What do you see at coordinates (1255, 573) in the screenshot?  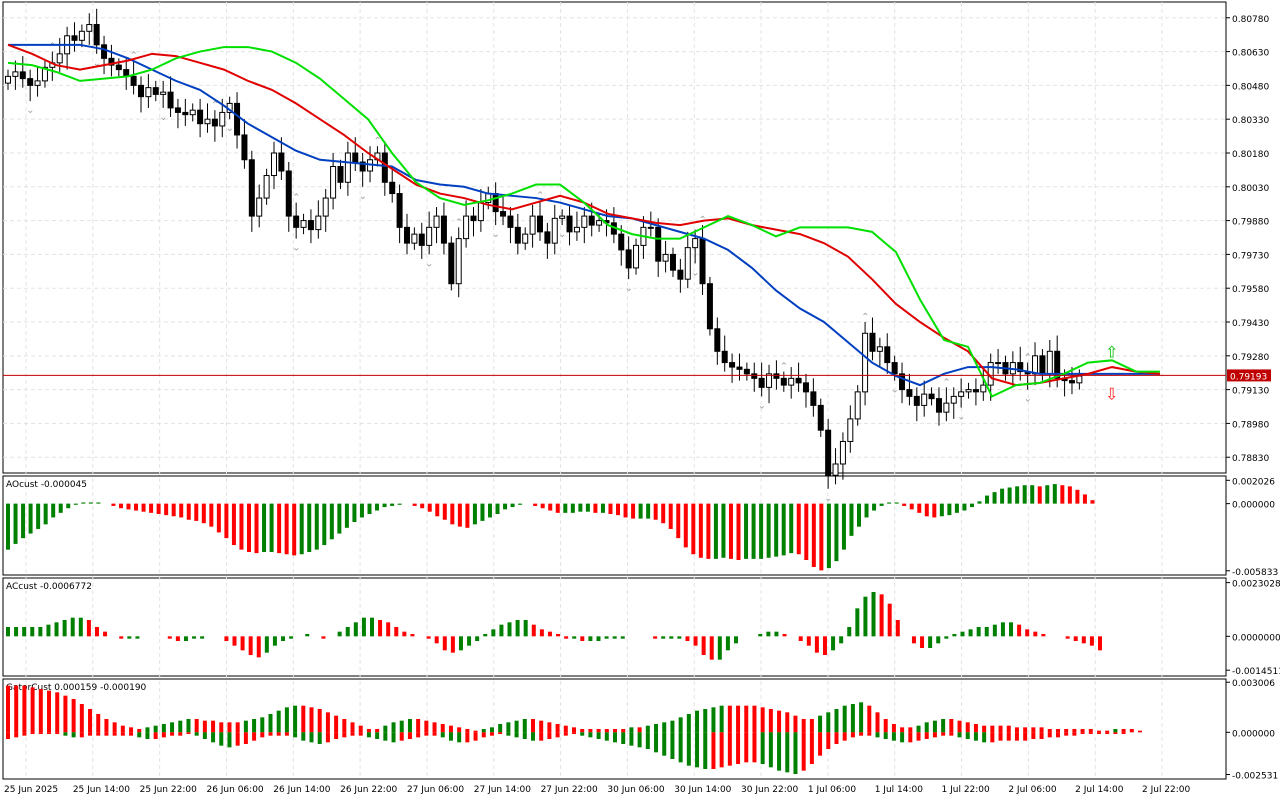 I see `y-tick-label: -0.005833` at bounding box center [1255, 573].